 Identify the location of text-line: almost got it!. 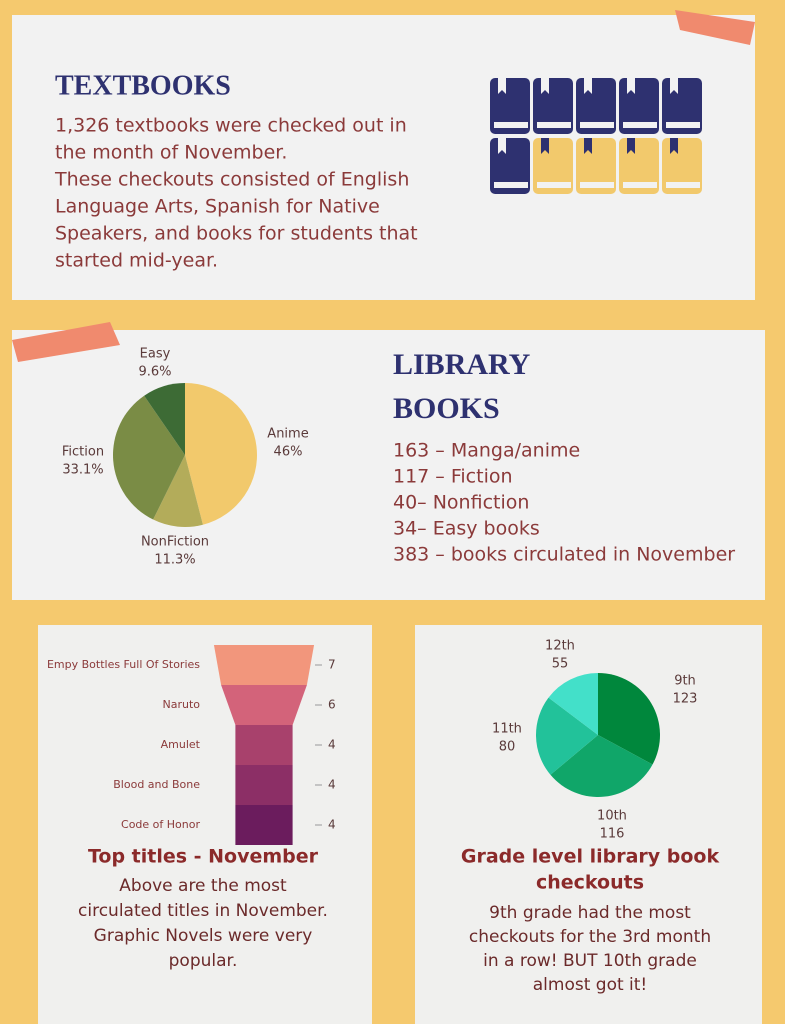
(590, 985).